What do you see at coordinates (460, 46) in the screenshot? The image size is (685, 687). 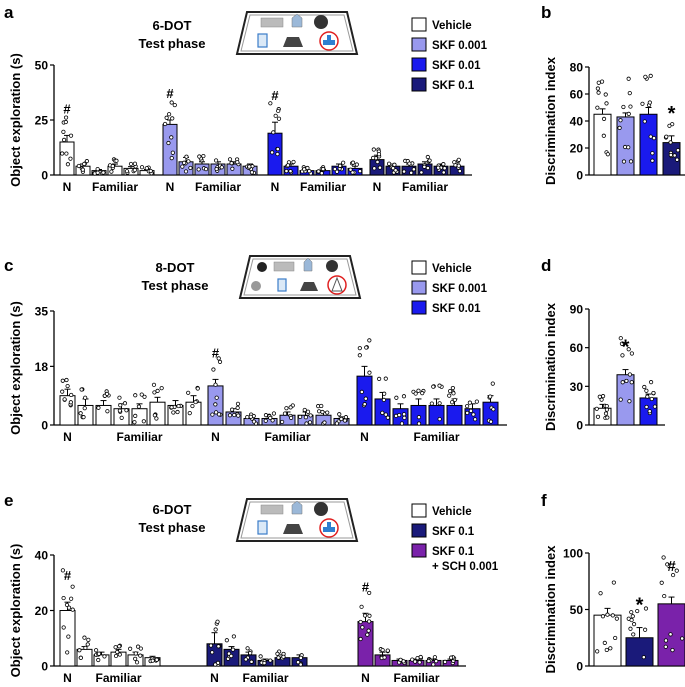 I see `legend-label: SKF 0.001` at bounding box center [460, 46].